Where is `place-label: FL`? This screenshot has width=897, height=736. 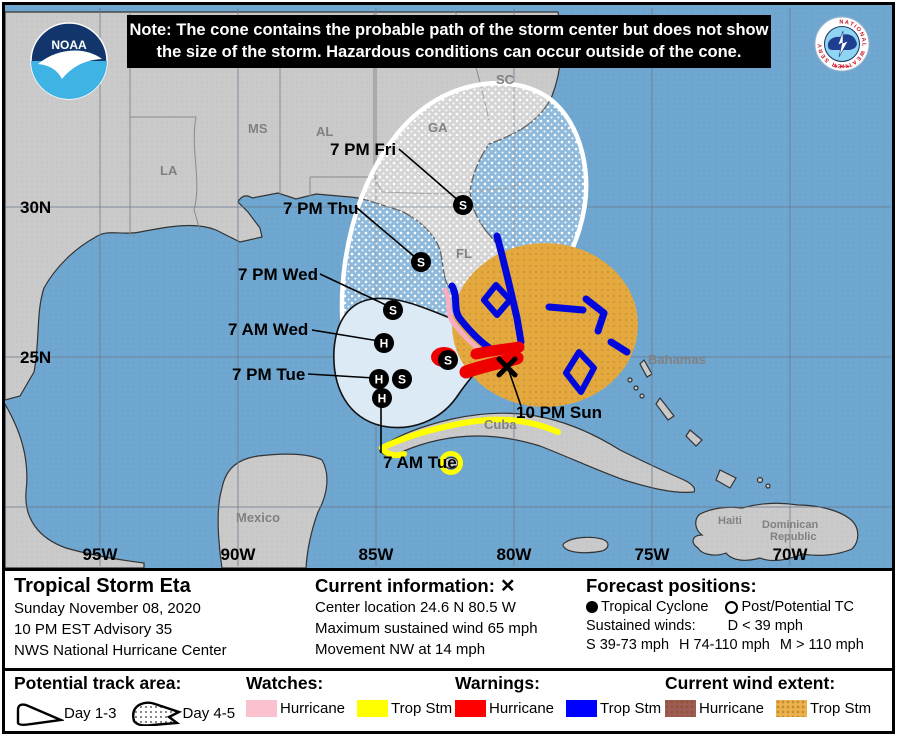
place-label: FL is located at coordinates (464, 253).